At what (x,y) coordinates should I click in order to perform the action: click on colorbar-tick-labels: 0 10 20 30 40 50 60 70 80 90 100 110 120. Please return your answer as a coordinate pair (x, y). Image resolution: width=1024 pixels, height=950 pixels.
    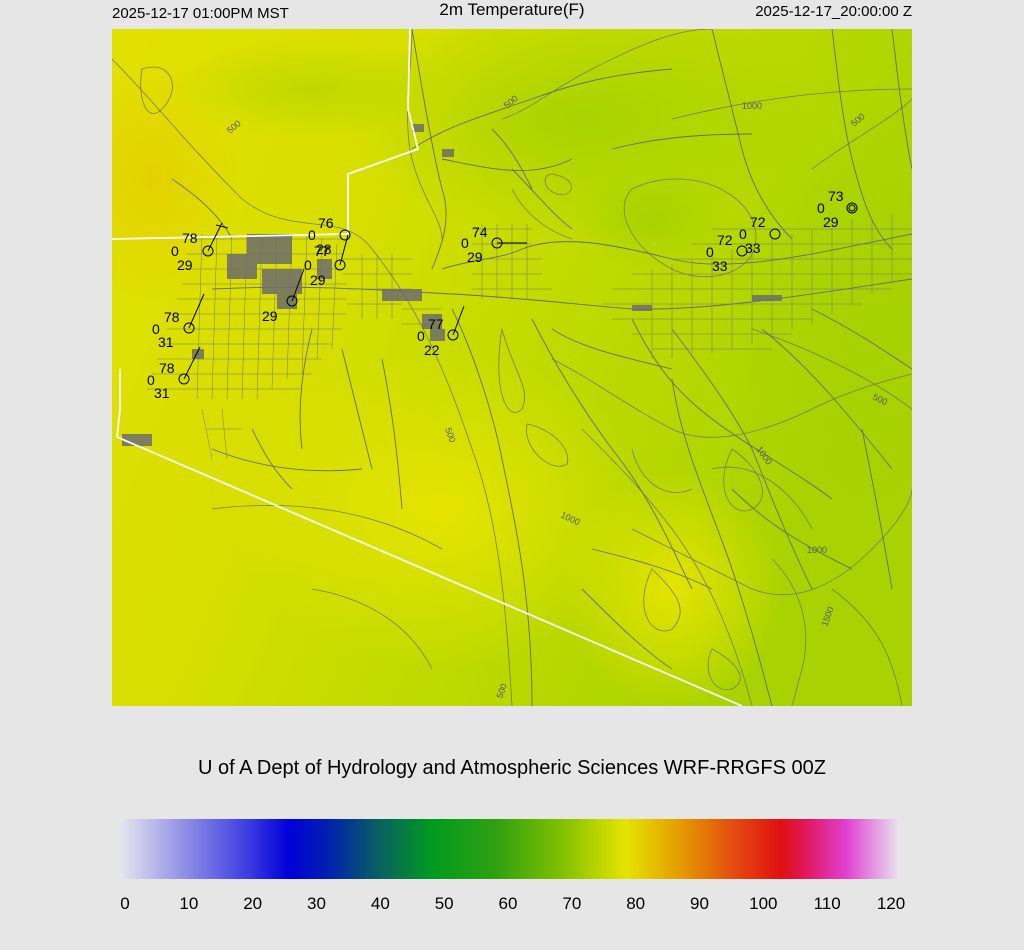
    Looking at the image, I should click on (512, 906).